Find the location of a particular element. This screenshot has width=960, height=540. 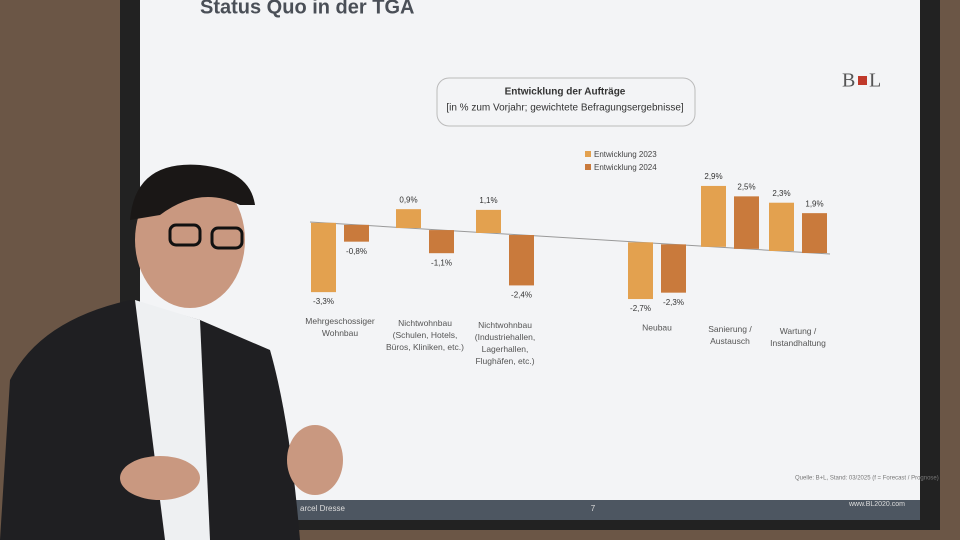

presenter: arcel Dresse is located at coordinates (322, 508).